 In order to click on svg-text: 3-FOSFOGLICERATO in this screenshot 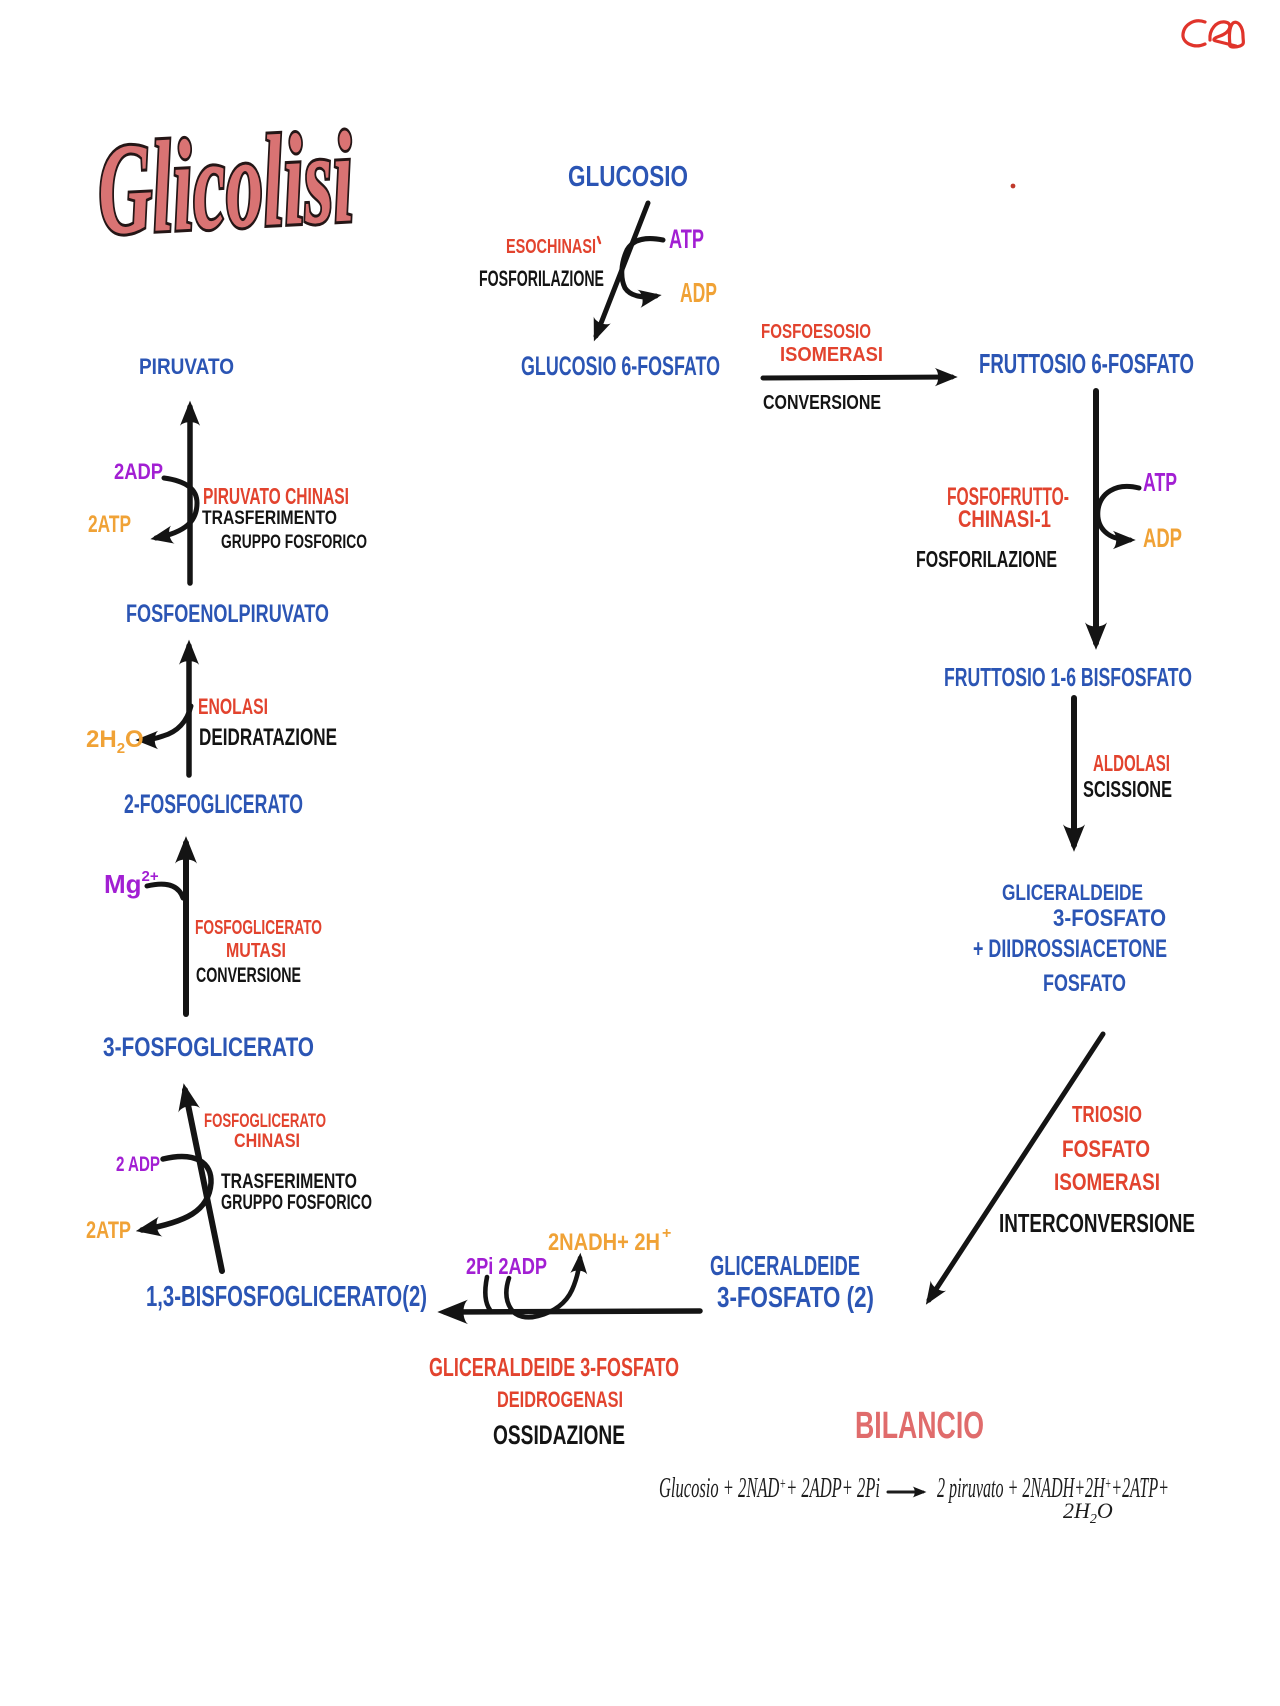, I will do `click(208, 1047)`.